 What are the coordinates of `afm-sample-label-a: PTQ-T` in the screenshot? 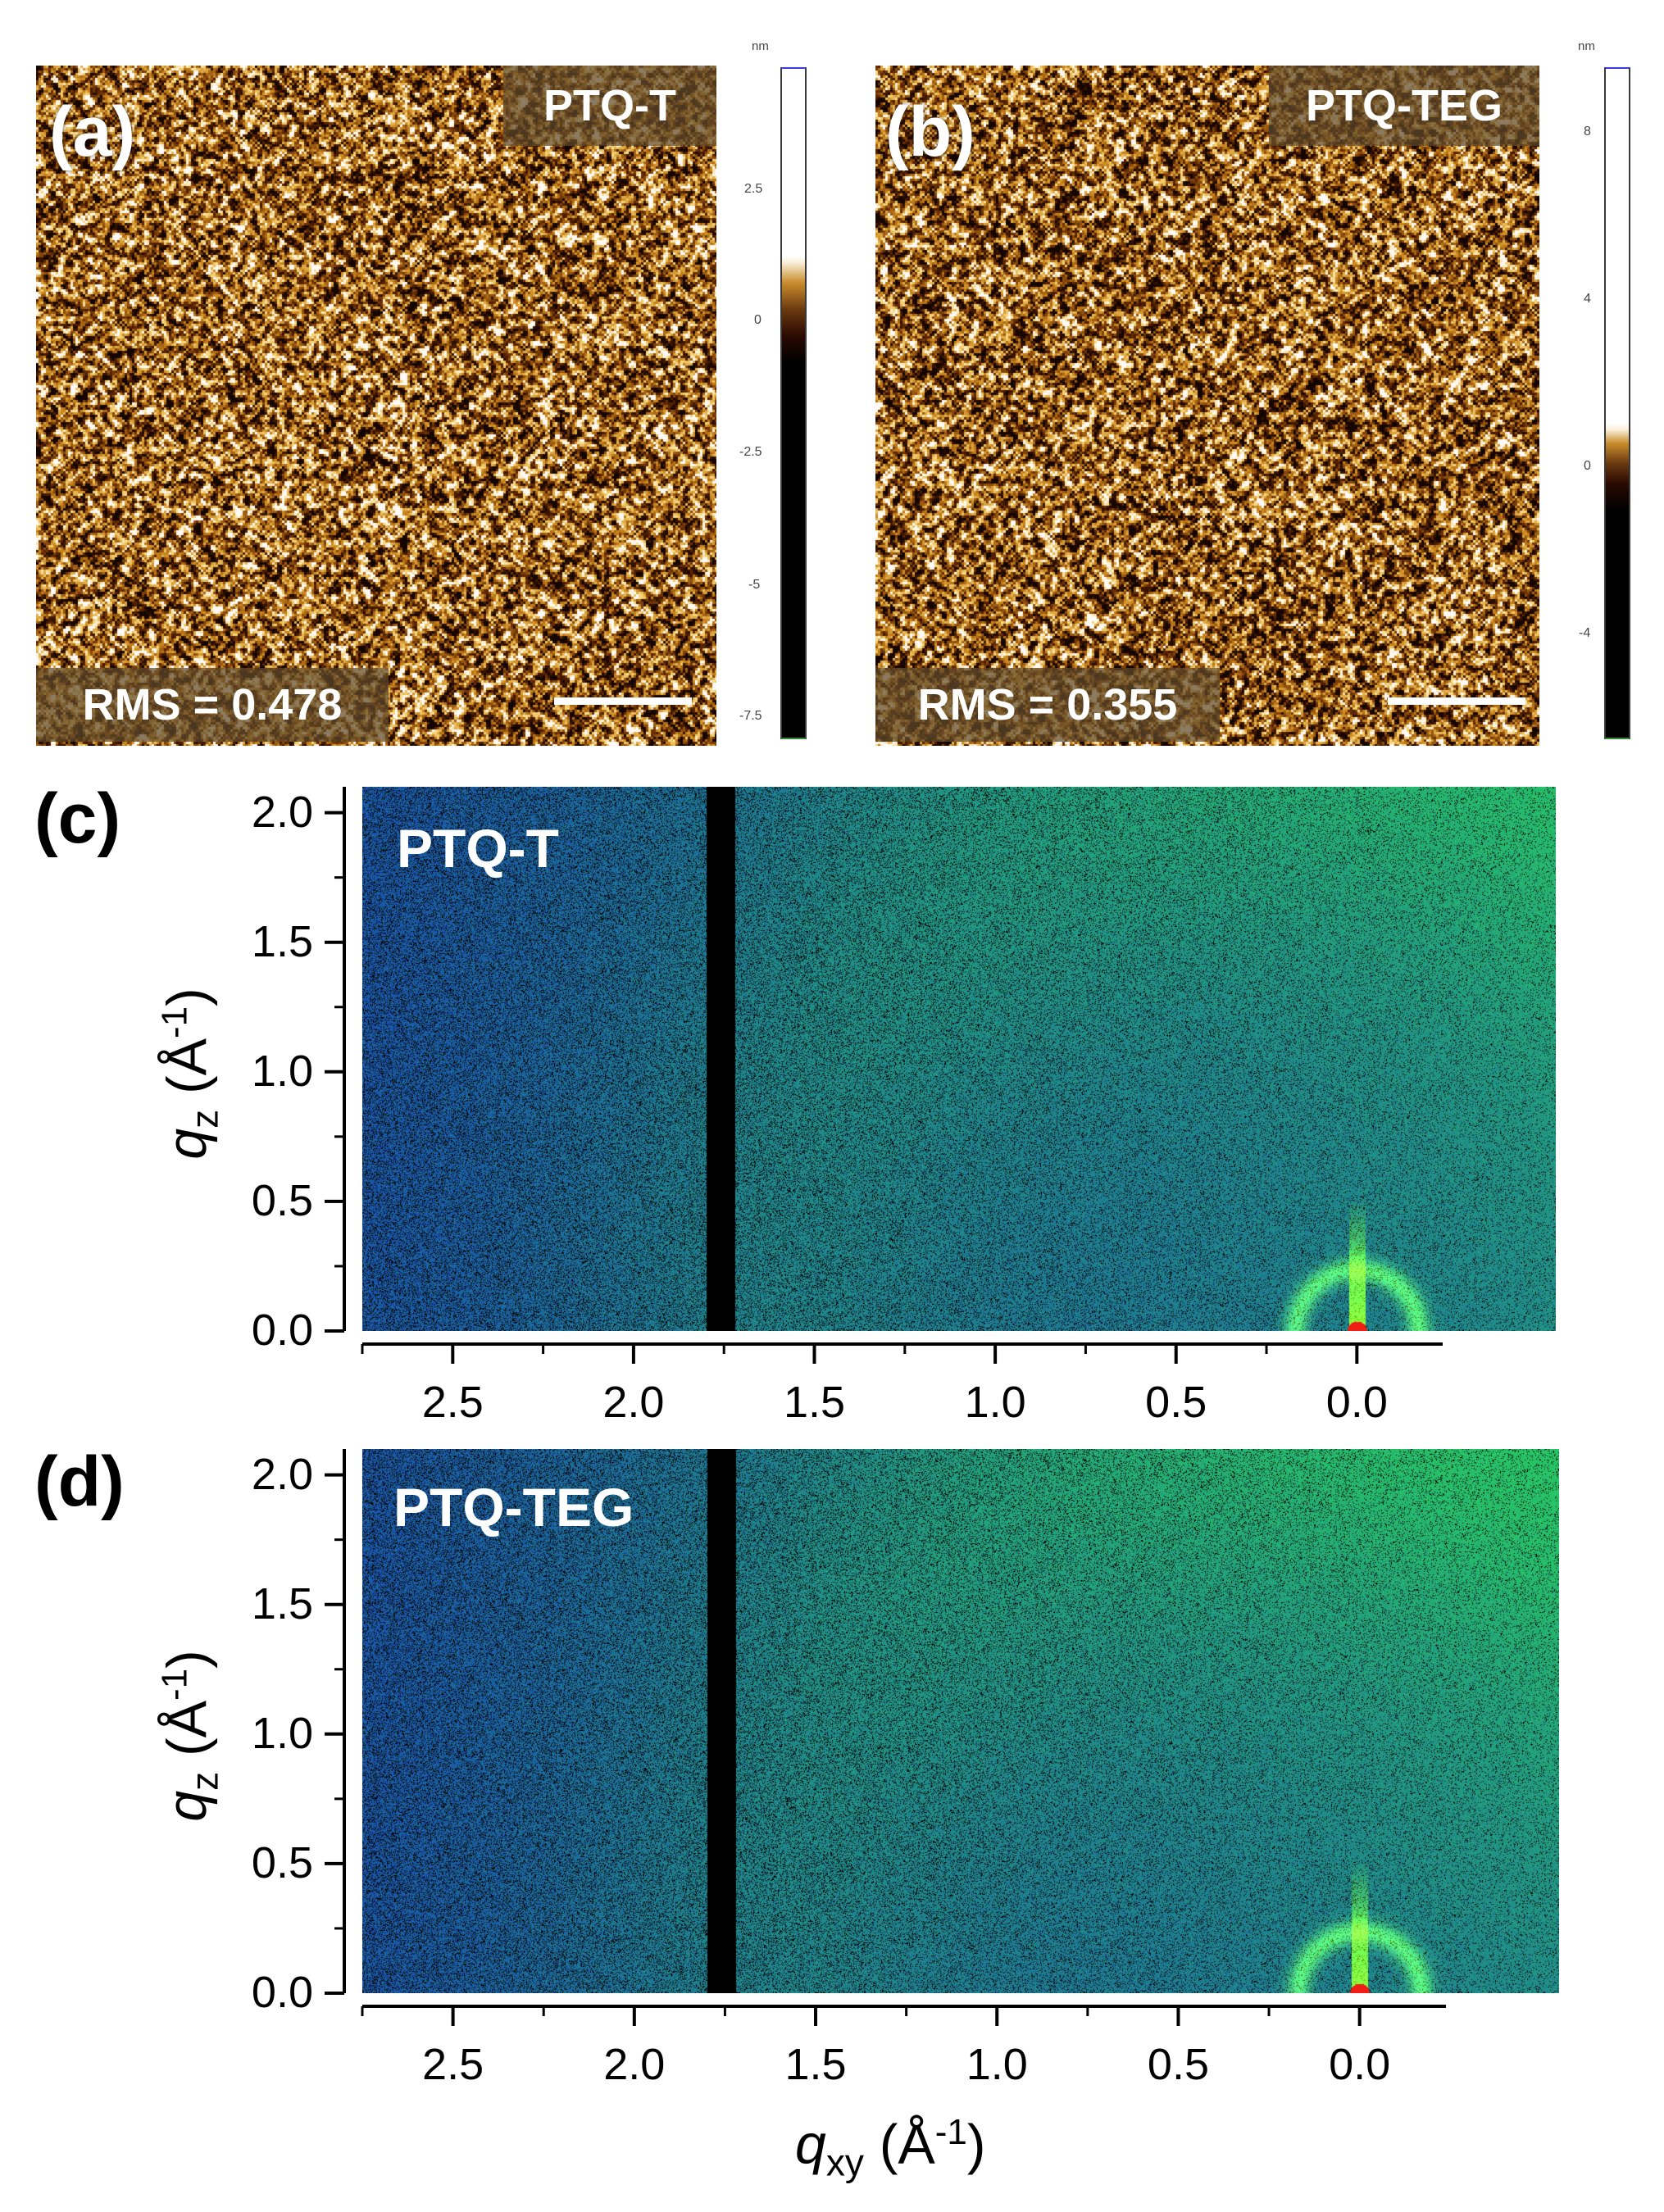 It's located at (609, 106).